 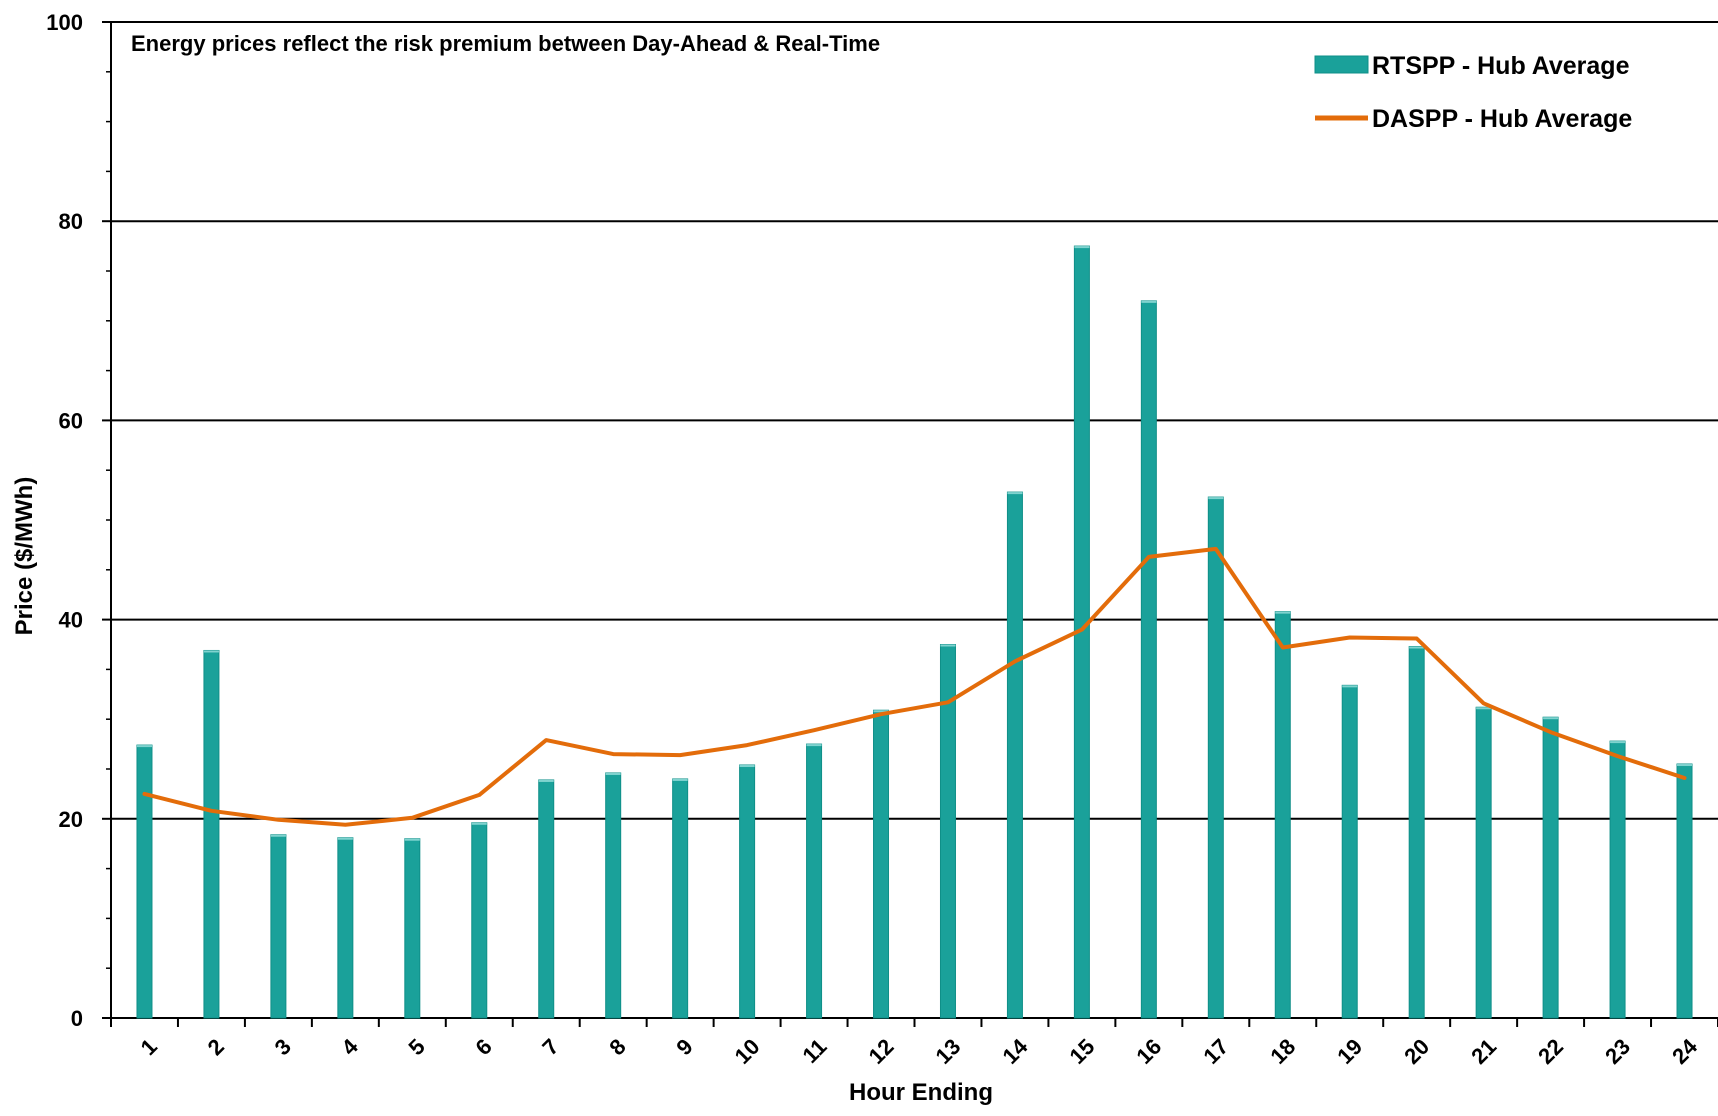 What do you see at coordinates (1416, 1051) in the screenshot?
I see `x-tick-label-20: 20` at bounding box center [1416, 1051].